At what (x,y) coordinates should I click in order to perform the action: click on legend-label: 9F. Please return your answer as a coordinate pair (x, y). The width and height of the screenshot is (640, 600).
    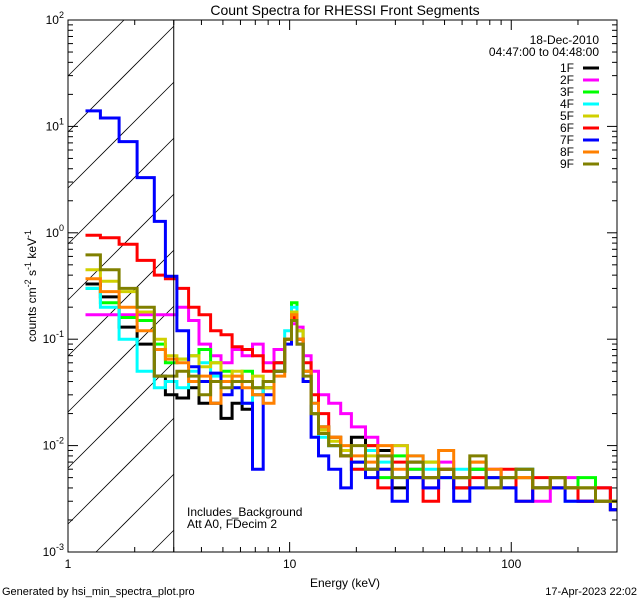
    Looking at the image, I should click on (567, 164).